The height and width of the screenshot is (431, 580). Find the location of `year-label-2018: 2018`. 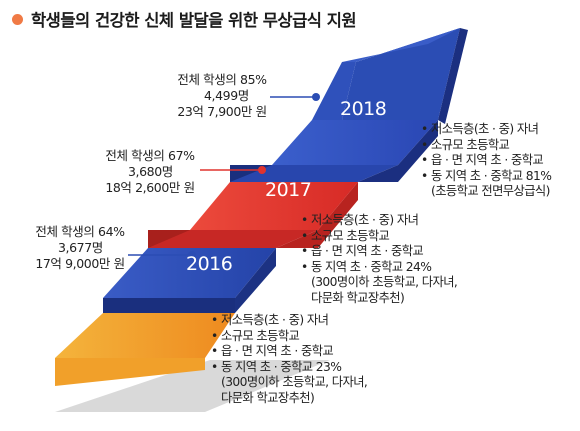

year-label-2018: 2018 is located at coordinates (363, 109).